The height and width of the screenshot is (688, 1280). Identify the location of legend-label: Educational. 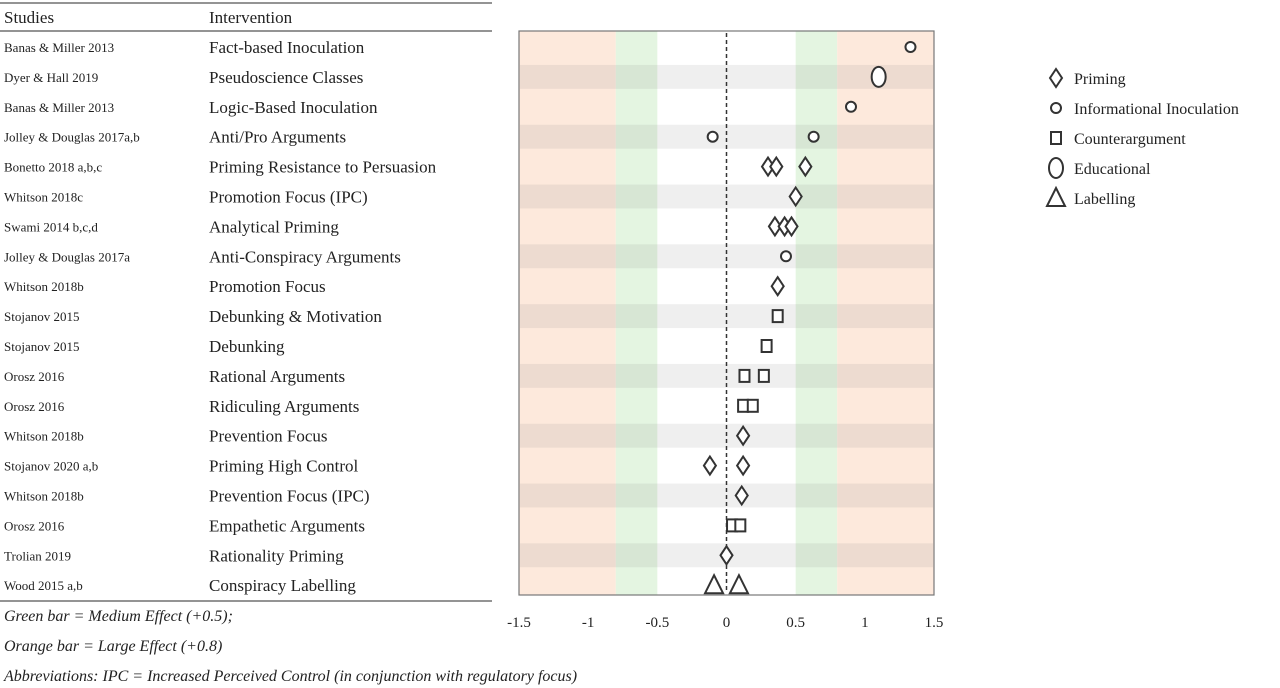
(1112, 169).